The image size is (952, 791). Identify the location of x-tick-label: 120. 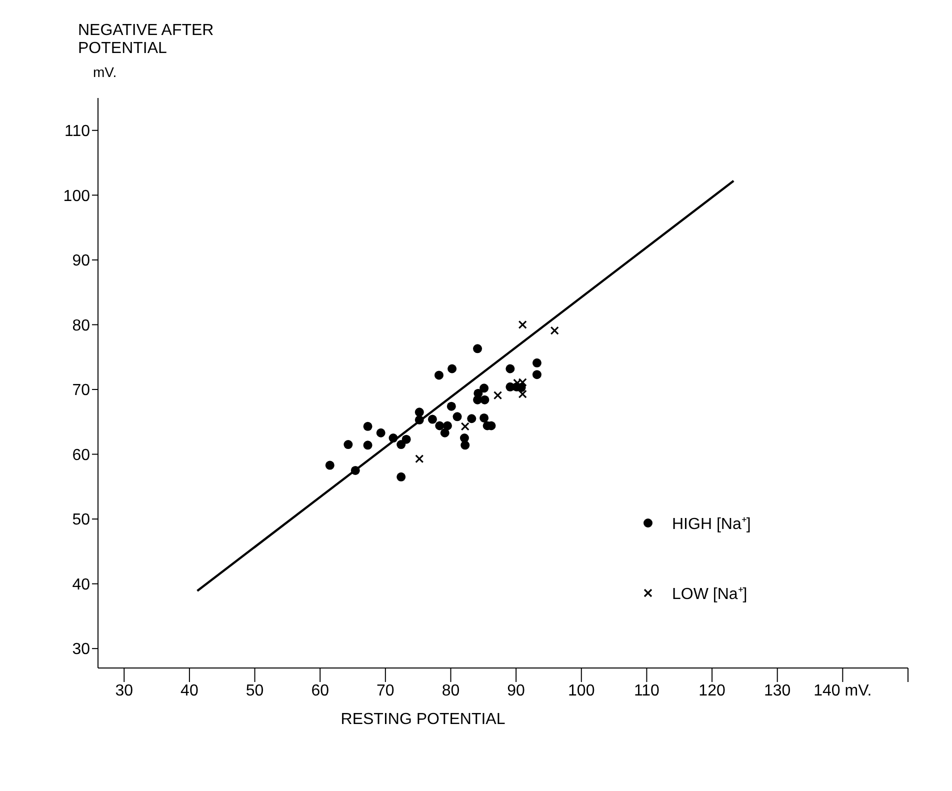
(712, 691).